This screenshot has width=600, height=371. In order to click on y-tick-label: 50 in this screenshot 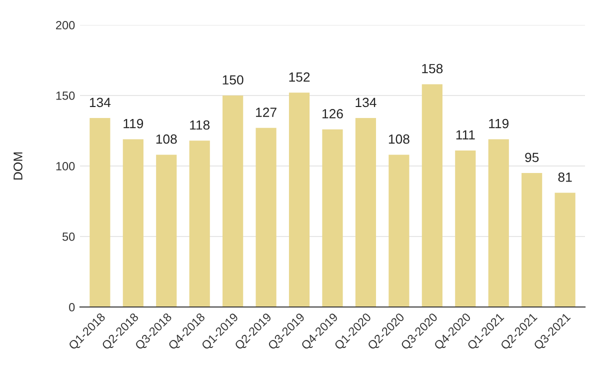, I will do `click(68, 236)`.